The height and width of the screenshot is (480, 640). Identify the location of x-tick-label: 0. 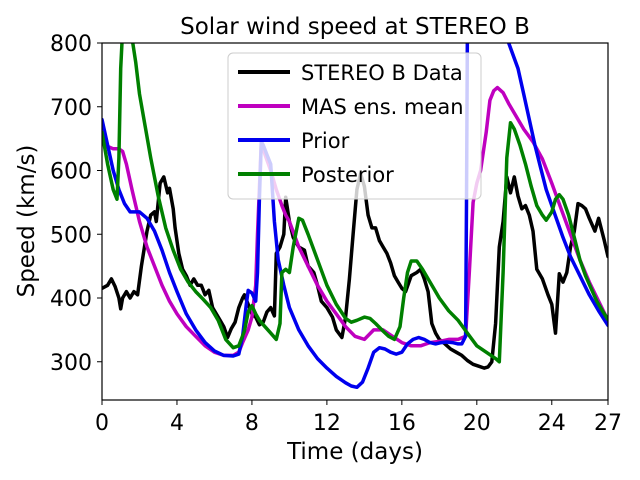
(102, 423).